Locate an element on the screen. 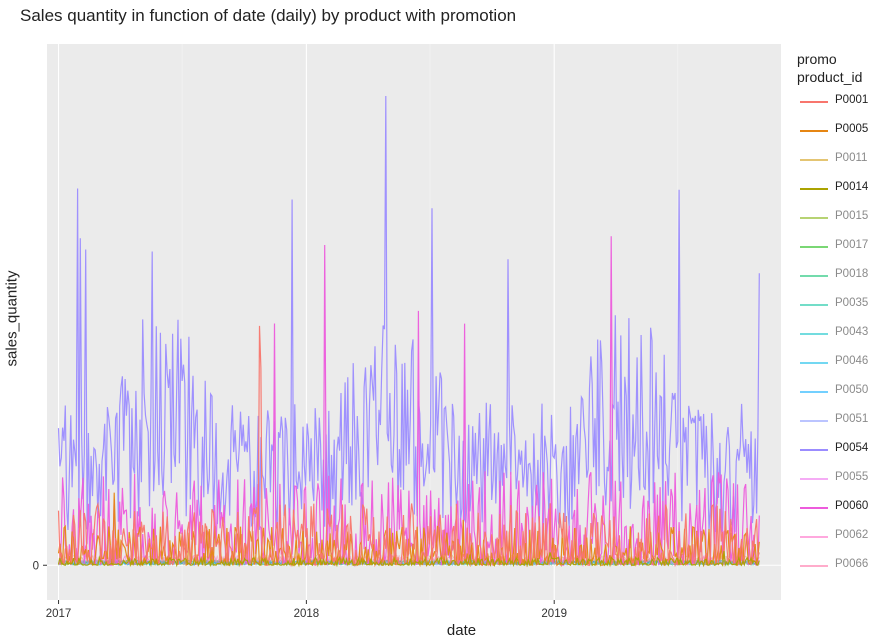  legend-label: P0018 is located at coordinates (852, 274).